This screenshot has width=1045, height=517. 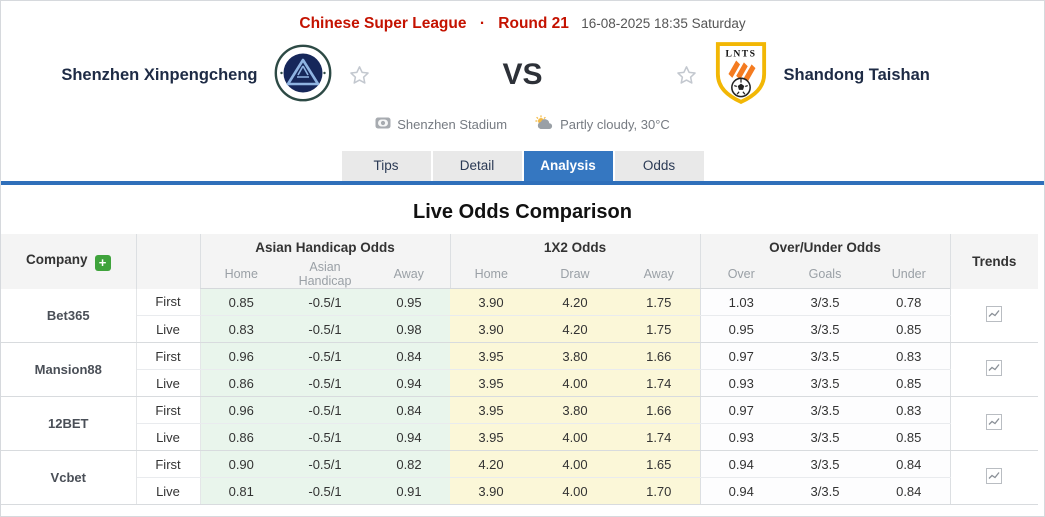 I want to click on league-name: Chinese Super League, so click(x=383, y=23).